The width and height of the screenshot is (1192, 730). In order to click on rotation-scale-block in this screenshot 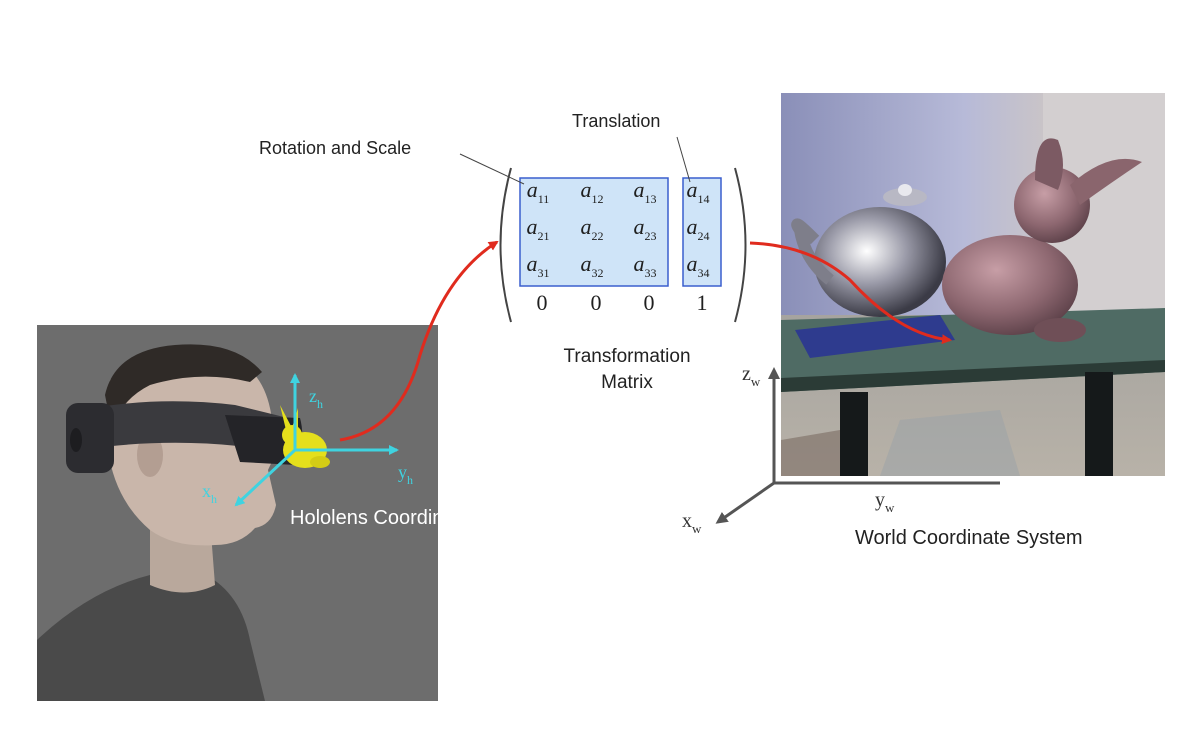, I will do `click(594, 232)`.